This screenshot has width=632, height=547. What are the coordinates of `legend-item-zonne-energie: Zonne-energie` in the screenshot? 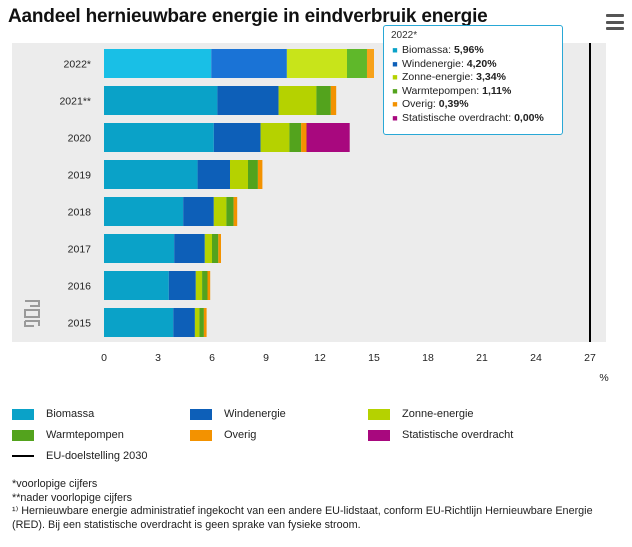 It's located at (421, 414).